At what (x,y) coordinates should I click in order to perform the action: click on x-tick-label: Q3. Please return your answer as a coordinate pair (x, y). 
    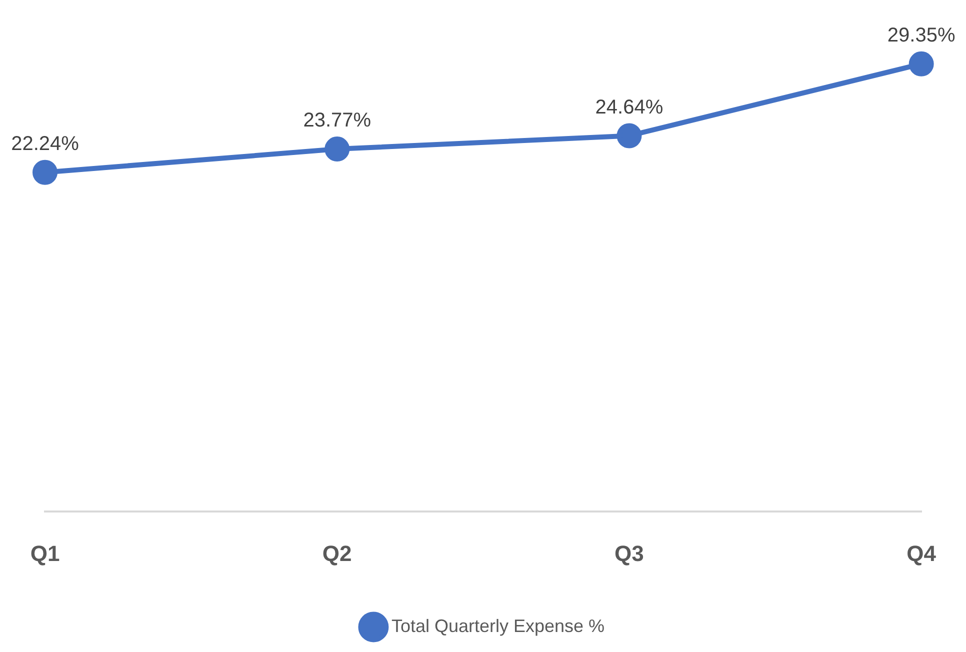
    Looking at the image, I should click on (629, 553).